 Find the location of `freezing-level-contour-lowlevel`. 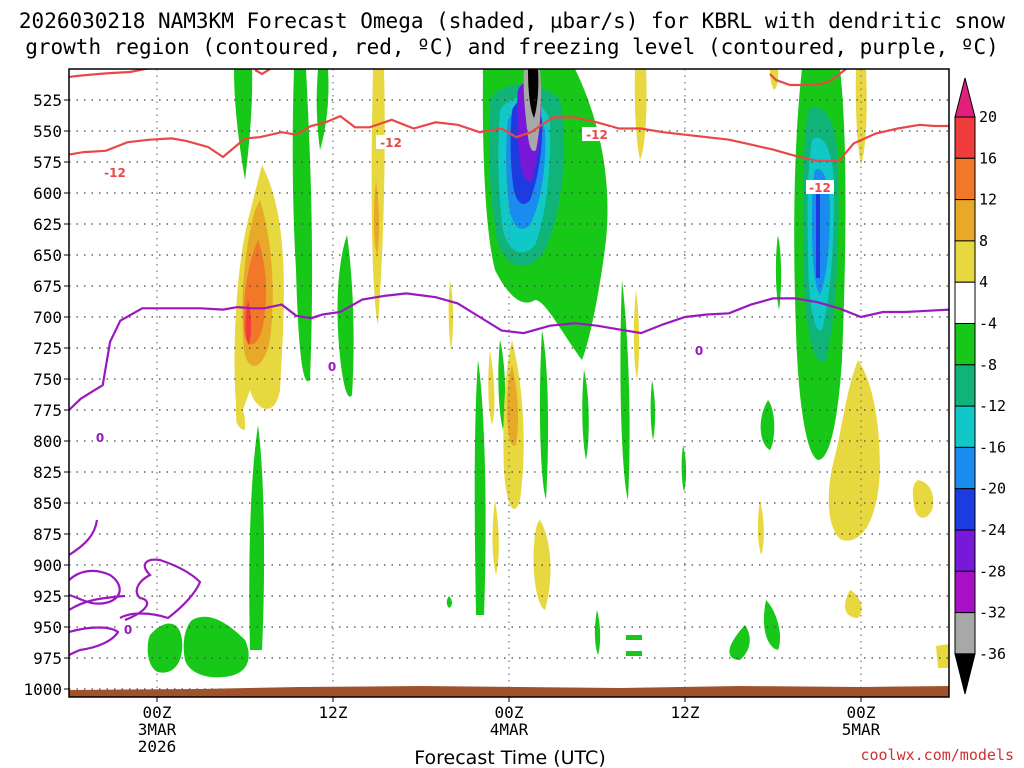

freezing-level-contour-lowlevel is located at coordinates (135, 587).